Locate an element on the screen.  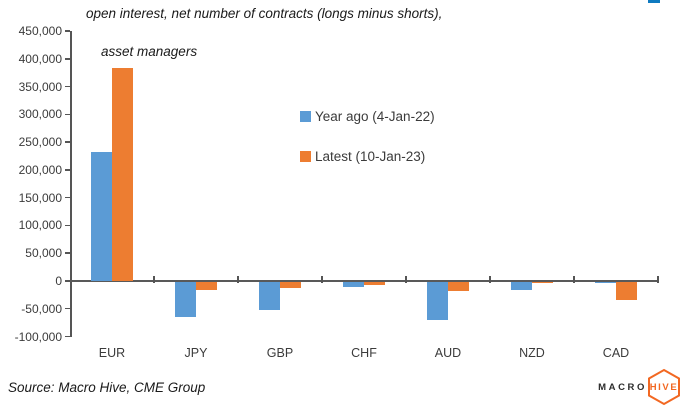
bar-aud-year-ago is located at coordinates (437, 301).